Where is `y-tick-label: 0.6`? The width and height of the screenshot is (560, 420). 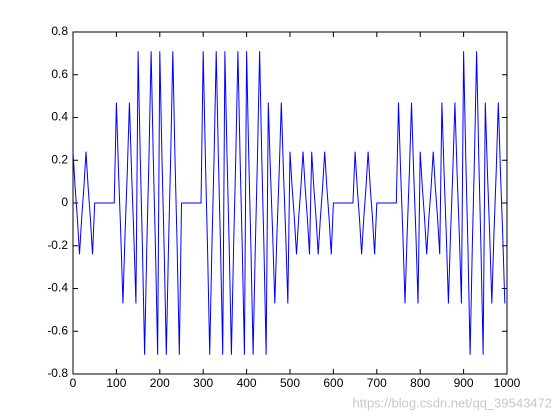 y-tick-label: 0.6 is located at coordinates (59, 74).